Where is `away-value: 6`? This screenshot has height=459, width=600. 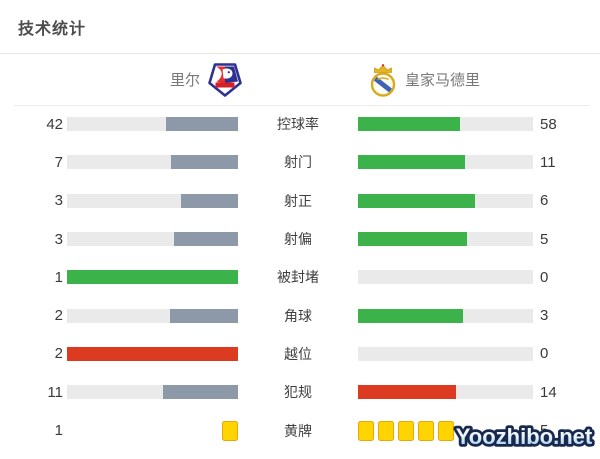 away-value: 6 is located at coordinates (544, 201).